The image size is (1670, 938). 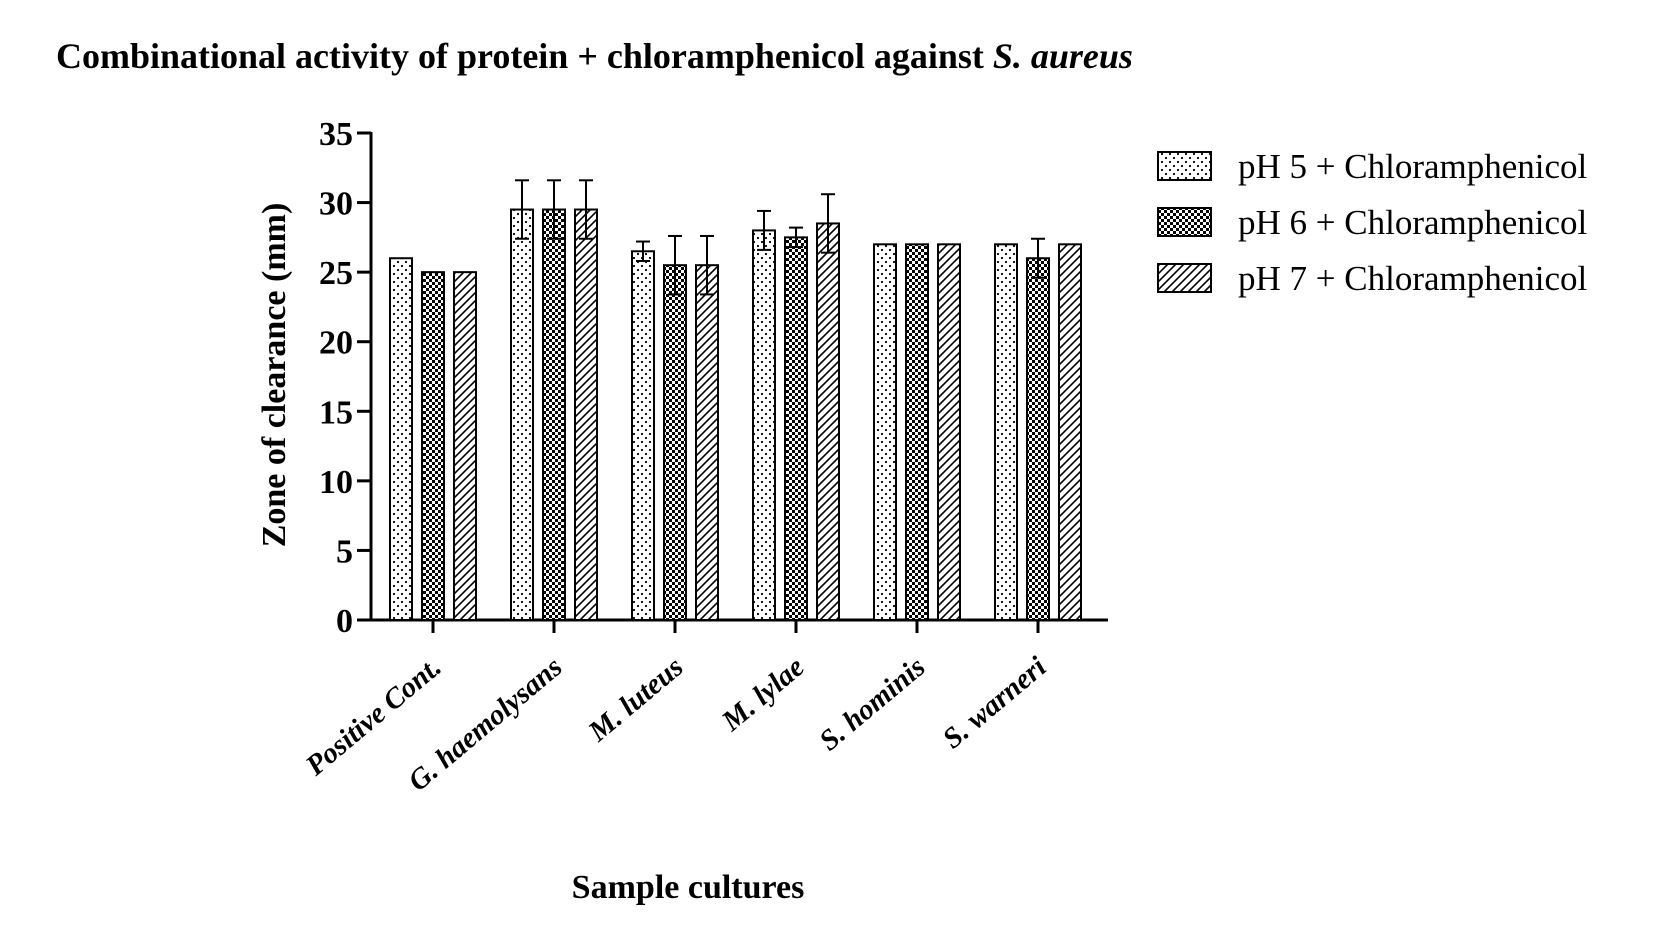 I want to click on legend-label-2: pH 6 + Chloramphenicol, so click(x=1413, y=222).